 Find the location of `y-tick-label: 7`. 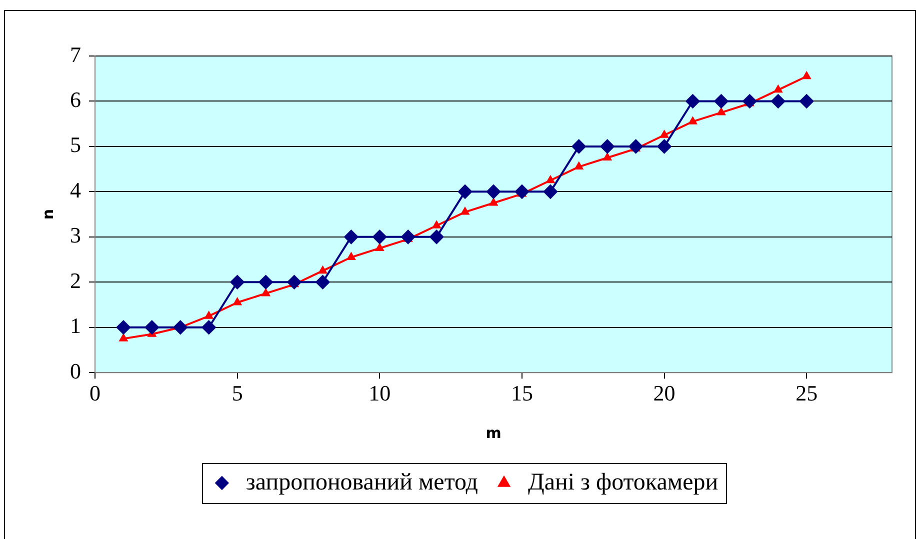

y-tick-label: 7 is located at coordinates (75, 54).